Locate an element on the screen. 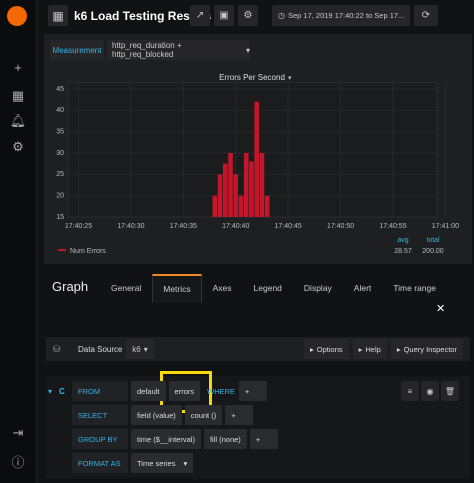  tab: Time range is located at coordinates (414, 288).